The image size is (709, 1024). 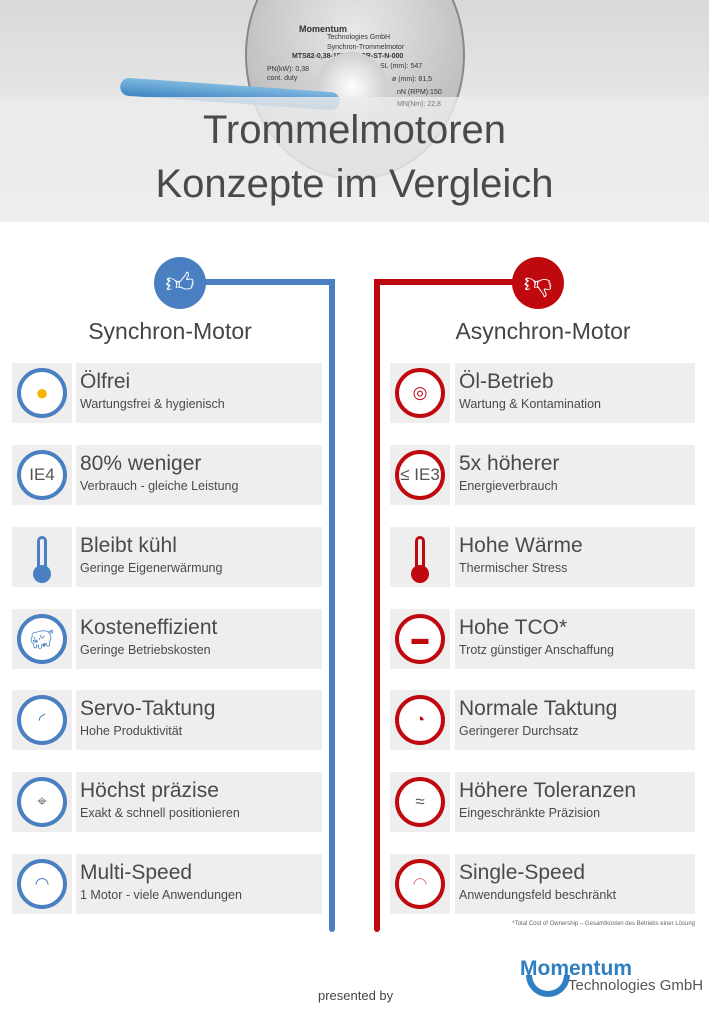 What do you see at coordinates (538, 708) in the screenshot?
I see `feature-title: Normale Taktung` at bounding box center [538, 708].